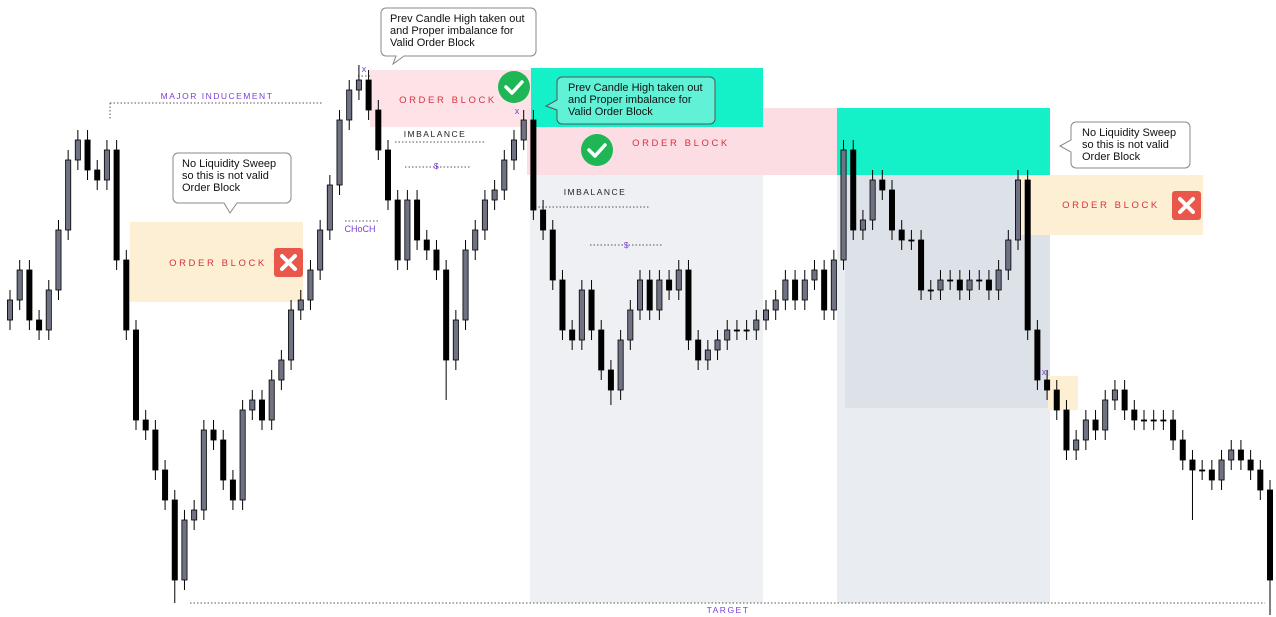 This screenshot has height=617, width=1276. Describe the element at coordinates (359, 229) in the screenshot. I see `level-label: CHoCH` at that location.